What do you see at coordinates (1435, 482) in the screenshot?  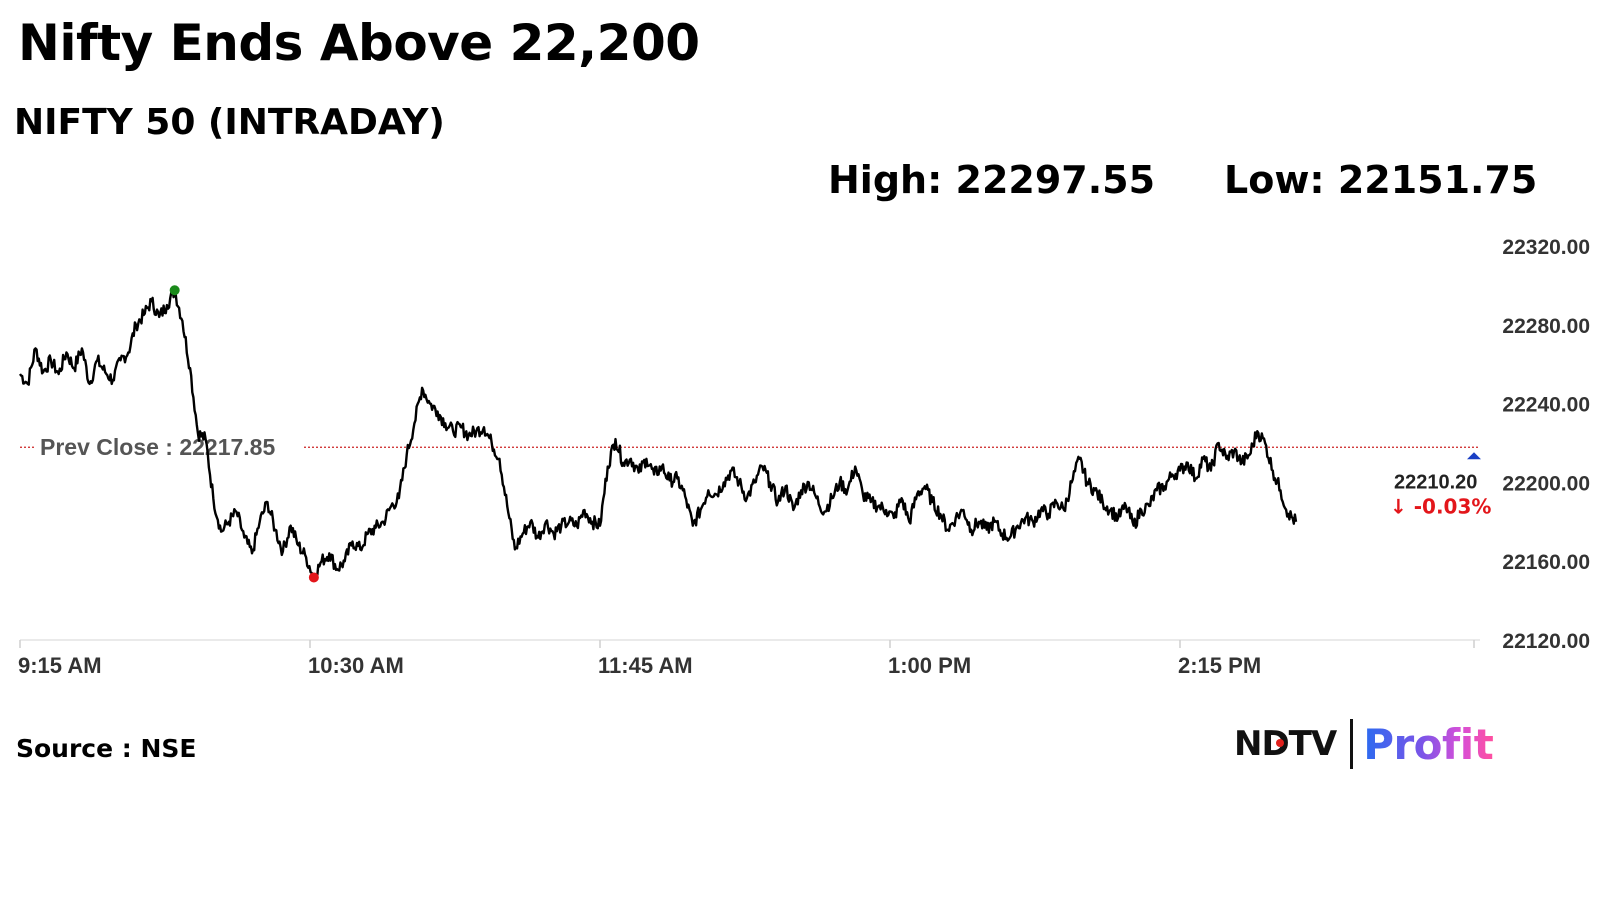 I see `last-price-label: 22210.20` at bounding box center [1435, 482].